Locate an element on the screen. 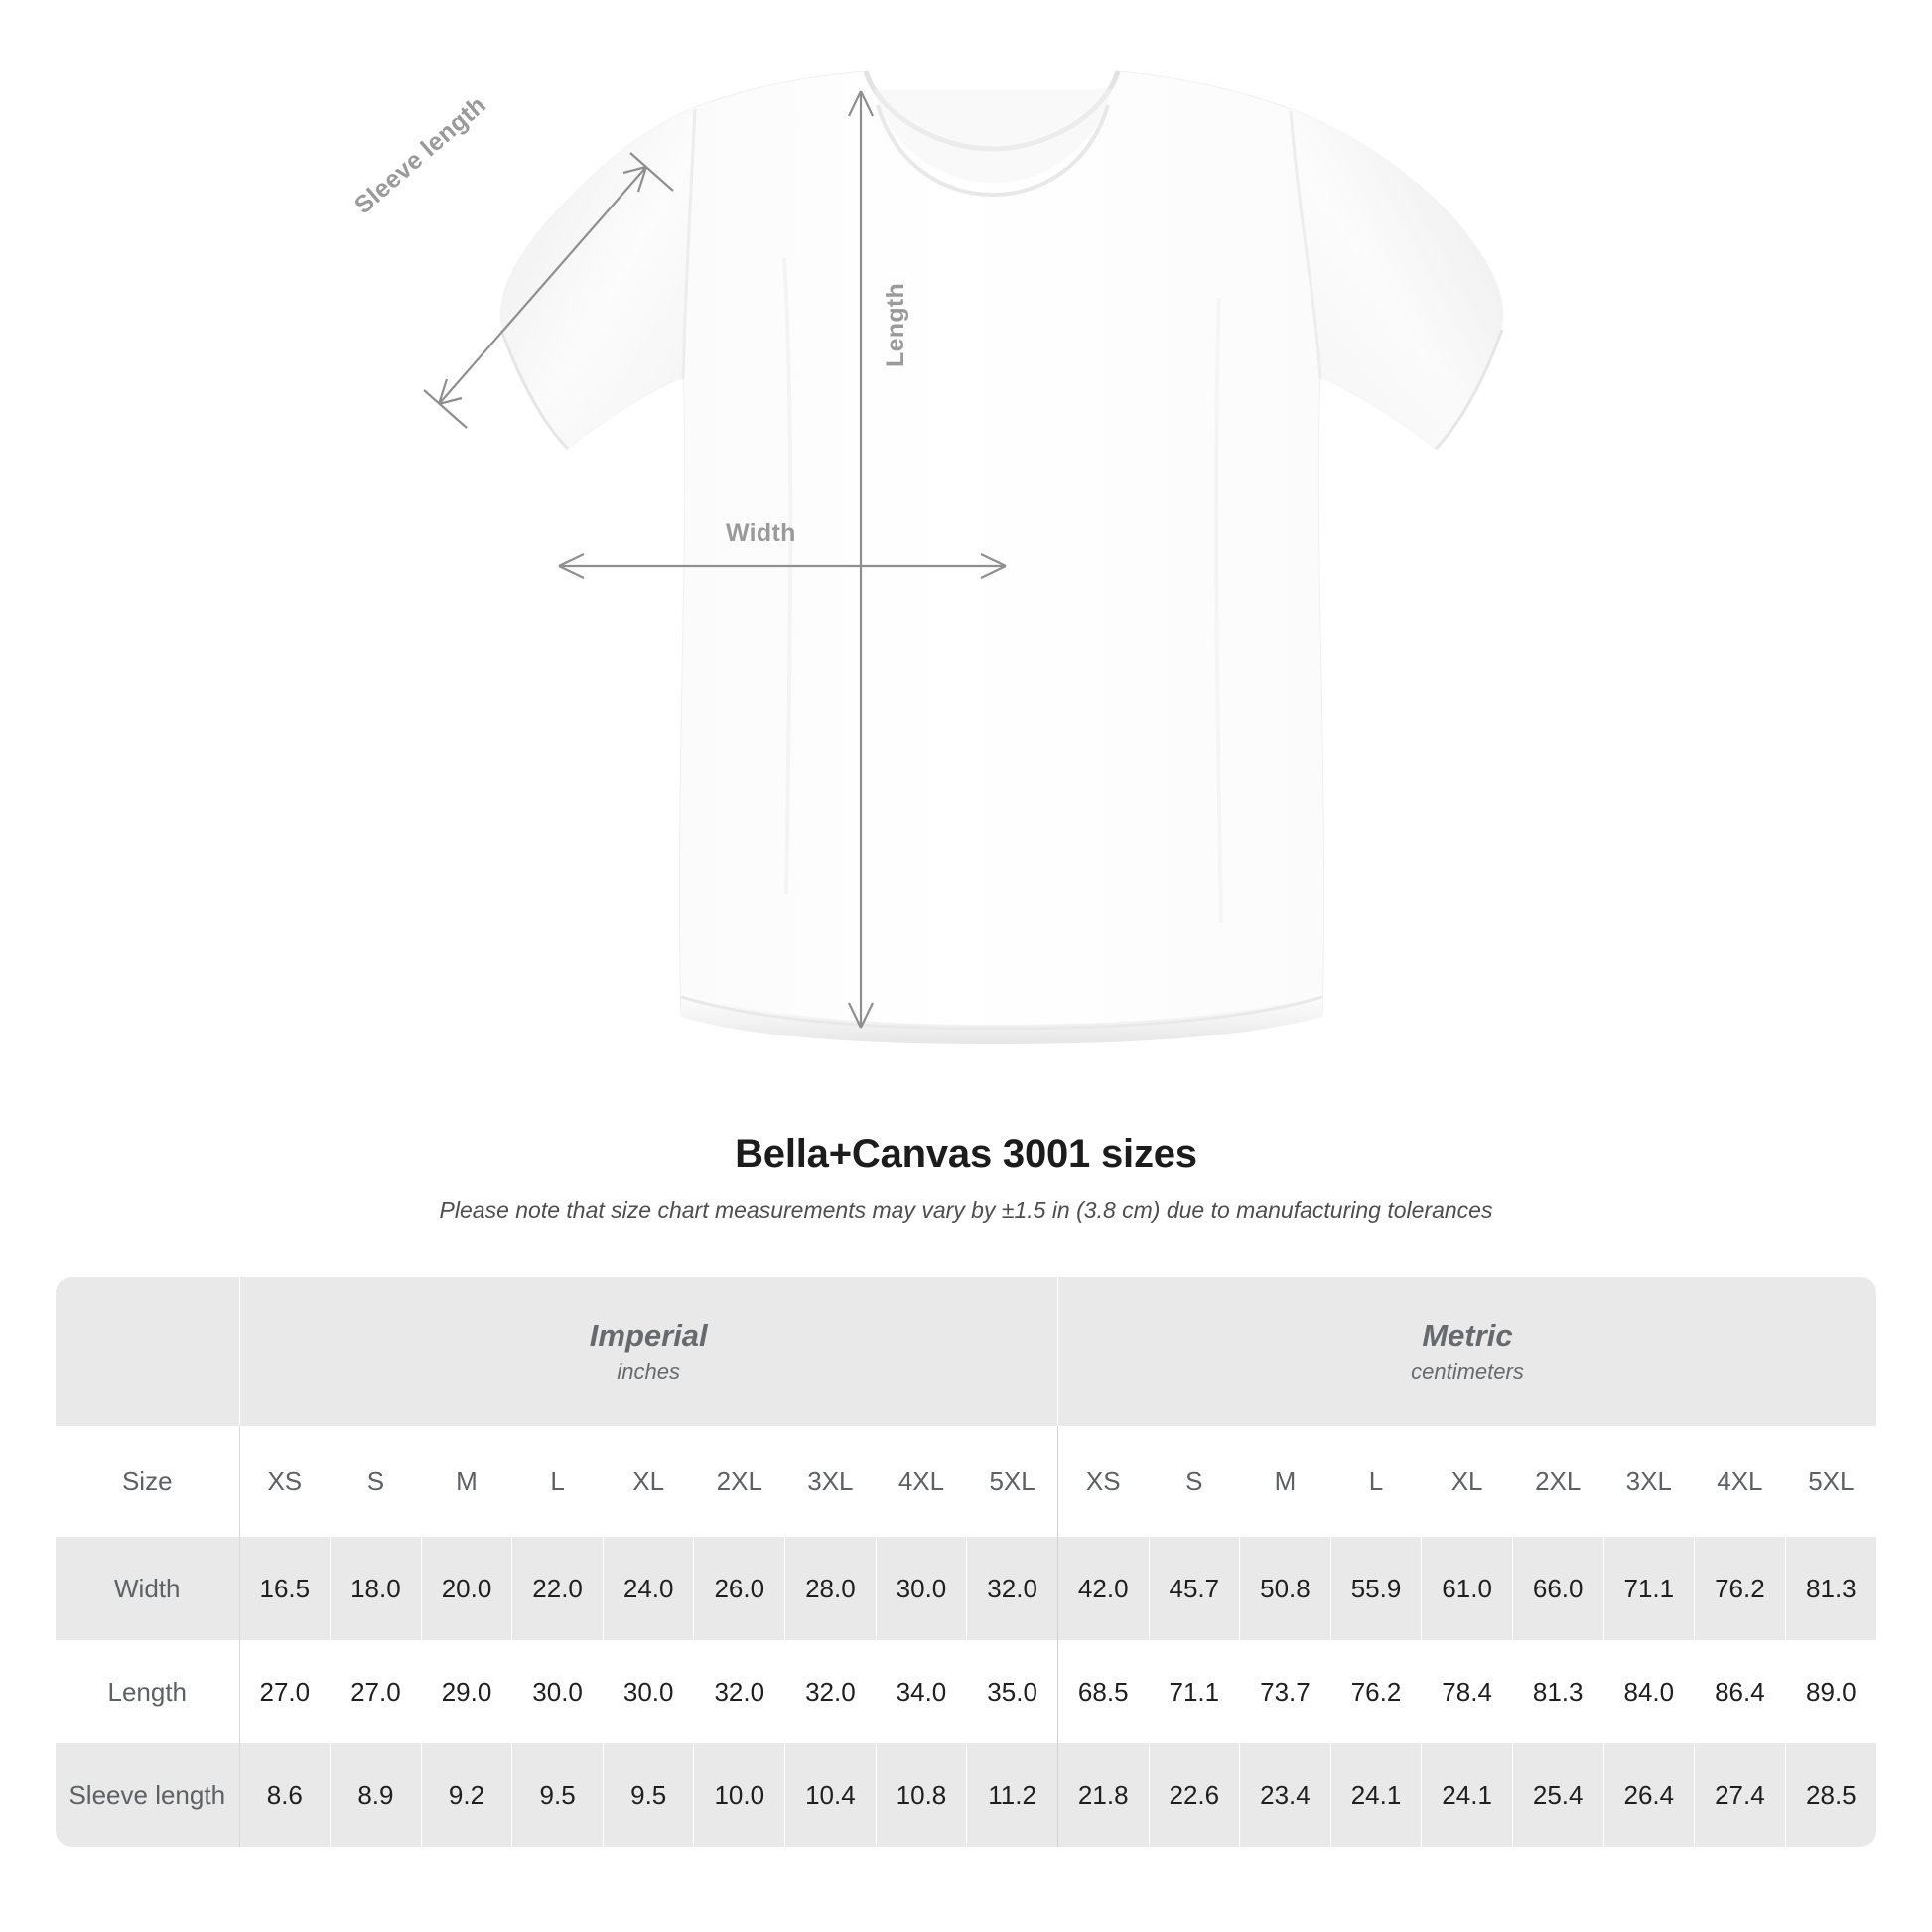  cell-length-metric-xl: 78.4 is located at coordinates (1467, 1692).